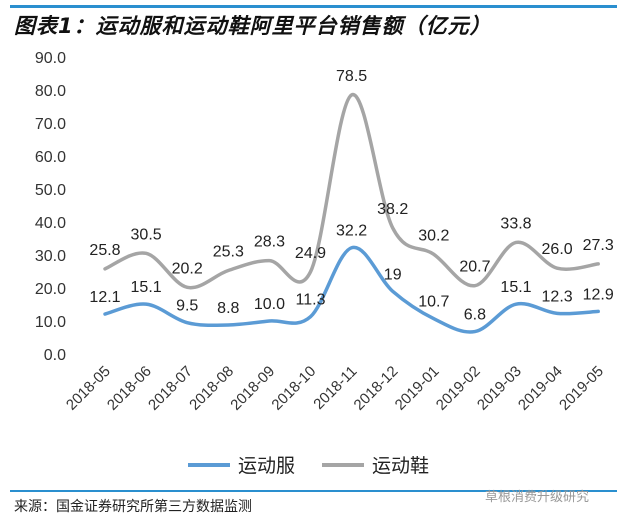  Describe the element at coordinates (88, 388) in the screenshot. I see `x-tick-label: 2018-05` at that location.